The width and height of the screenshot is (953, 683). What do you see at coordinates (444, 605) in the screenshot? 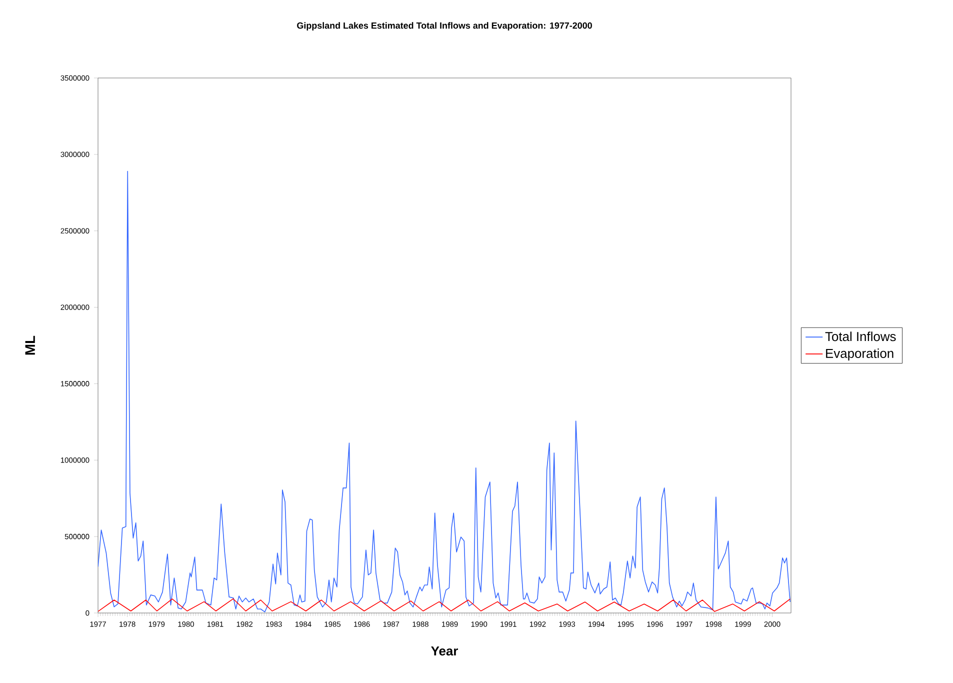
I see `line-series` at bounding box center [444, 605].